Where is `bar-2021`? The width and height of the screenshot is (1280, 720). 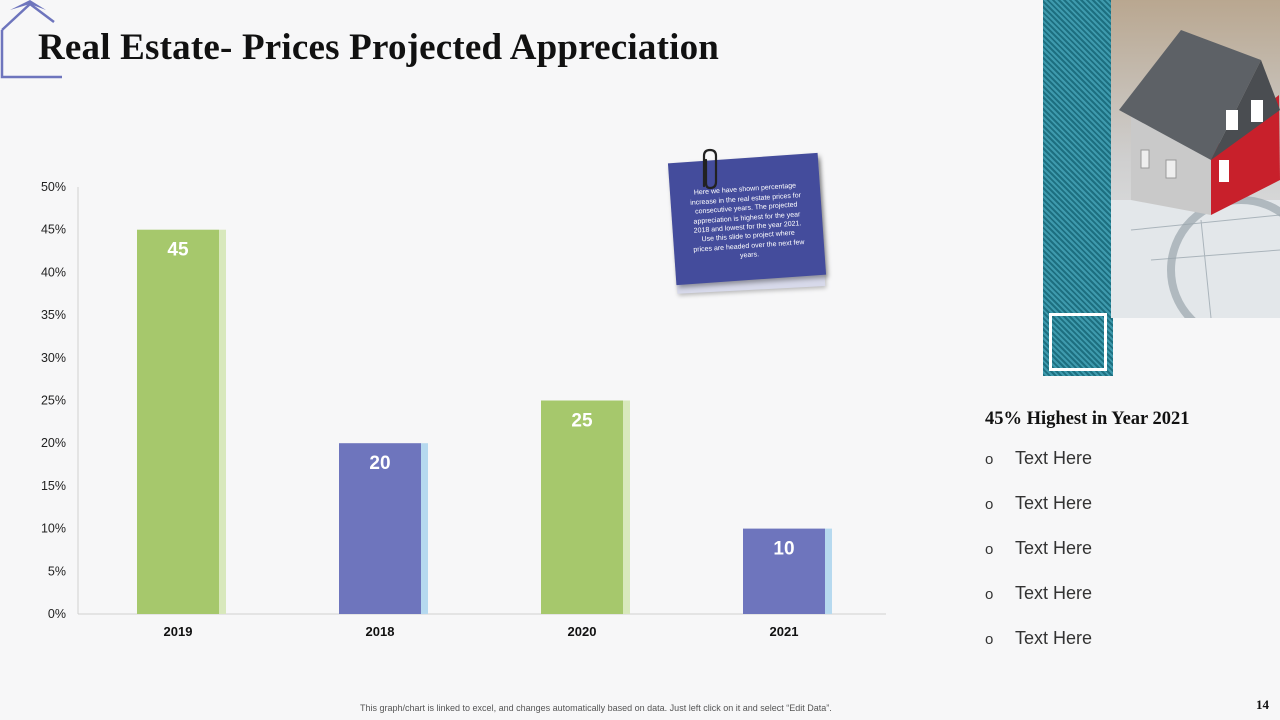 bar-2021 is located at coordinates (784, 571).